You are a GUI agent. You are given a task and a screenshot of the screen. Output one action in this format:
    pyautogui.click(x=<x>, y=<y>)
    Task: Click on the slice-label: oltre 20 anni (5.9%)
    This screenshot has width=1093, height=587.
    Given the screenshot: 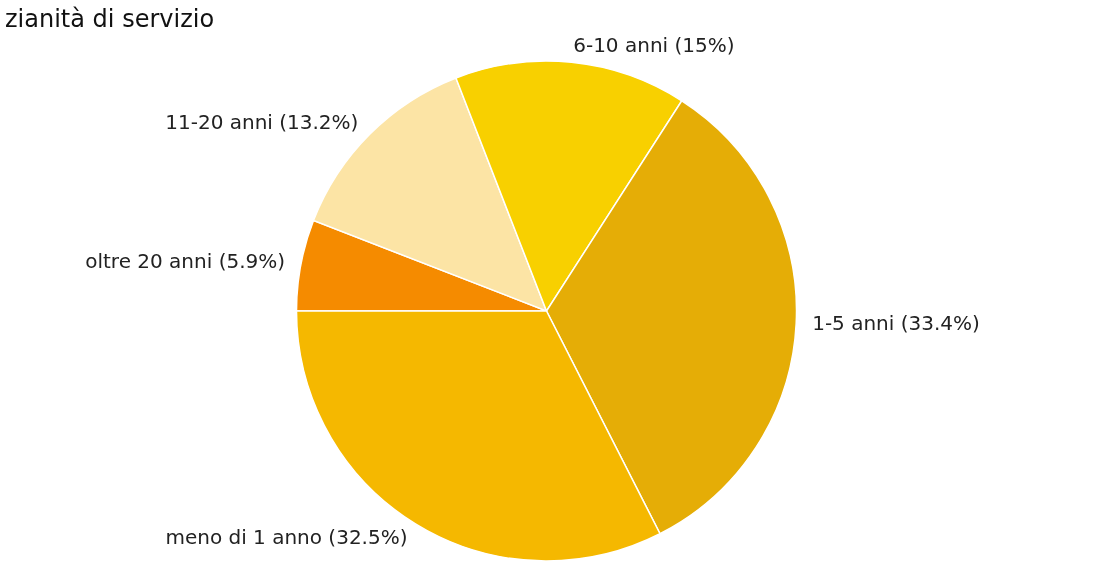 What is the action you would take?
    pyautogui.click(x=185, y=260)
    